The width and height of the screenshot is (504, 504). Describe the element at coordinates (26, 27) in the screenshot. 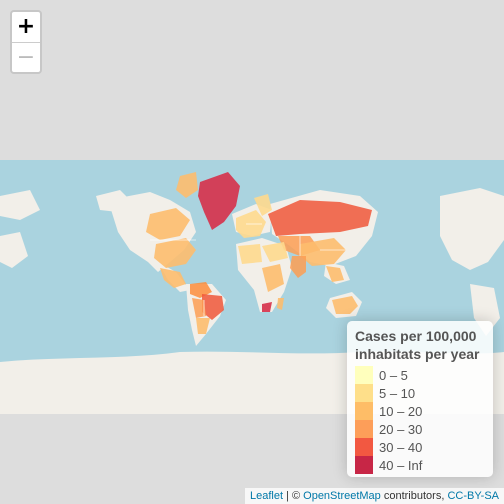

I see `zoom-in-button: +` at that location.